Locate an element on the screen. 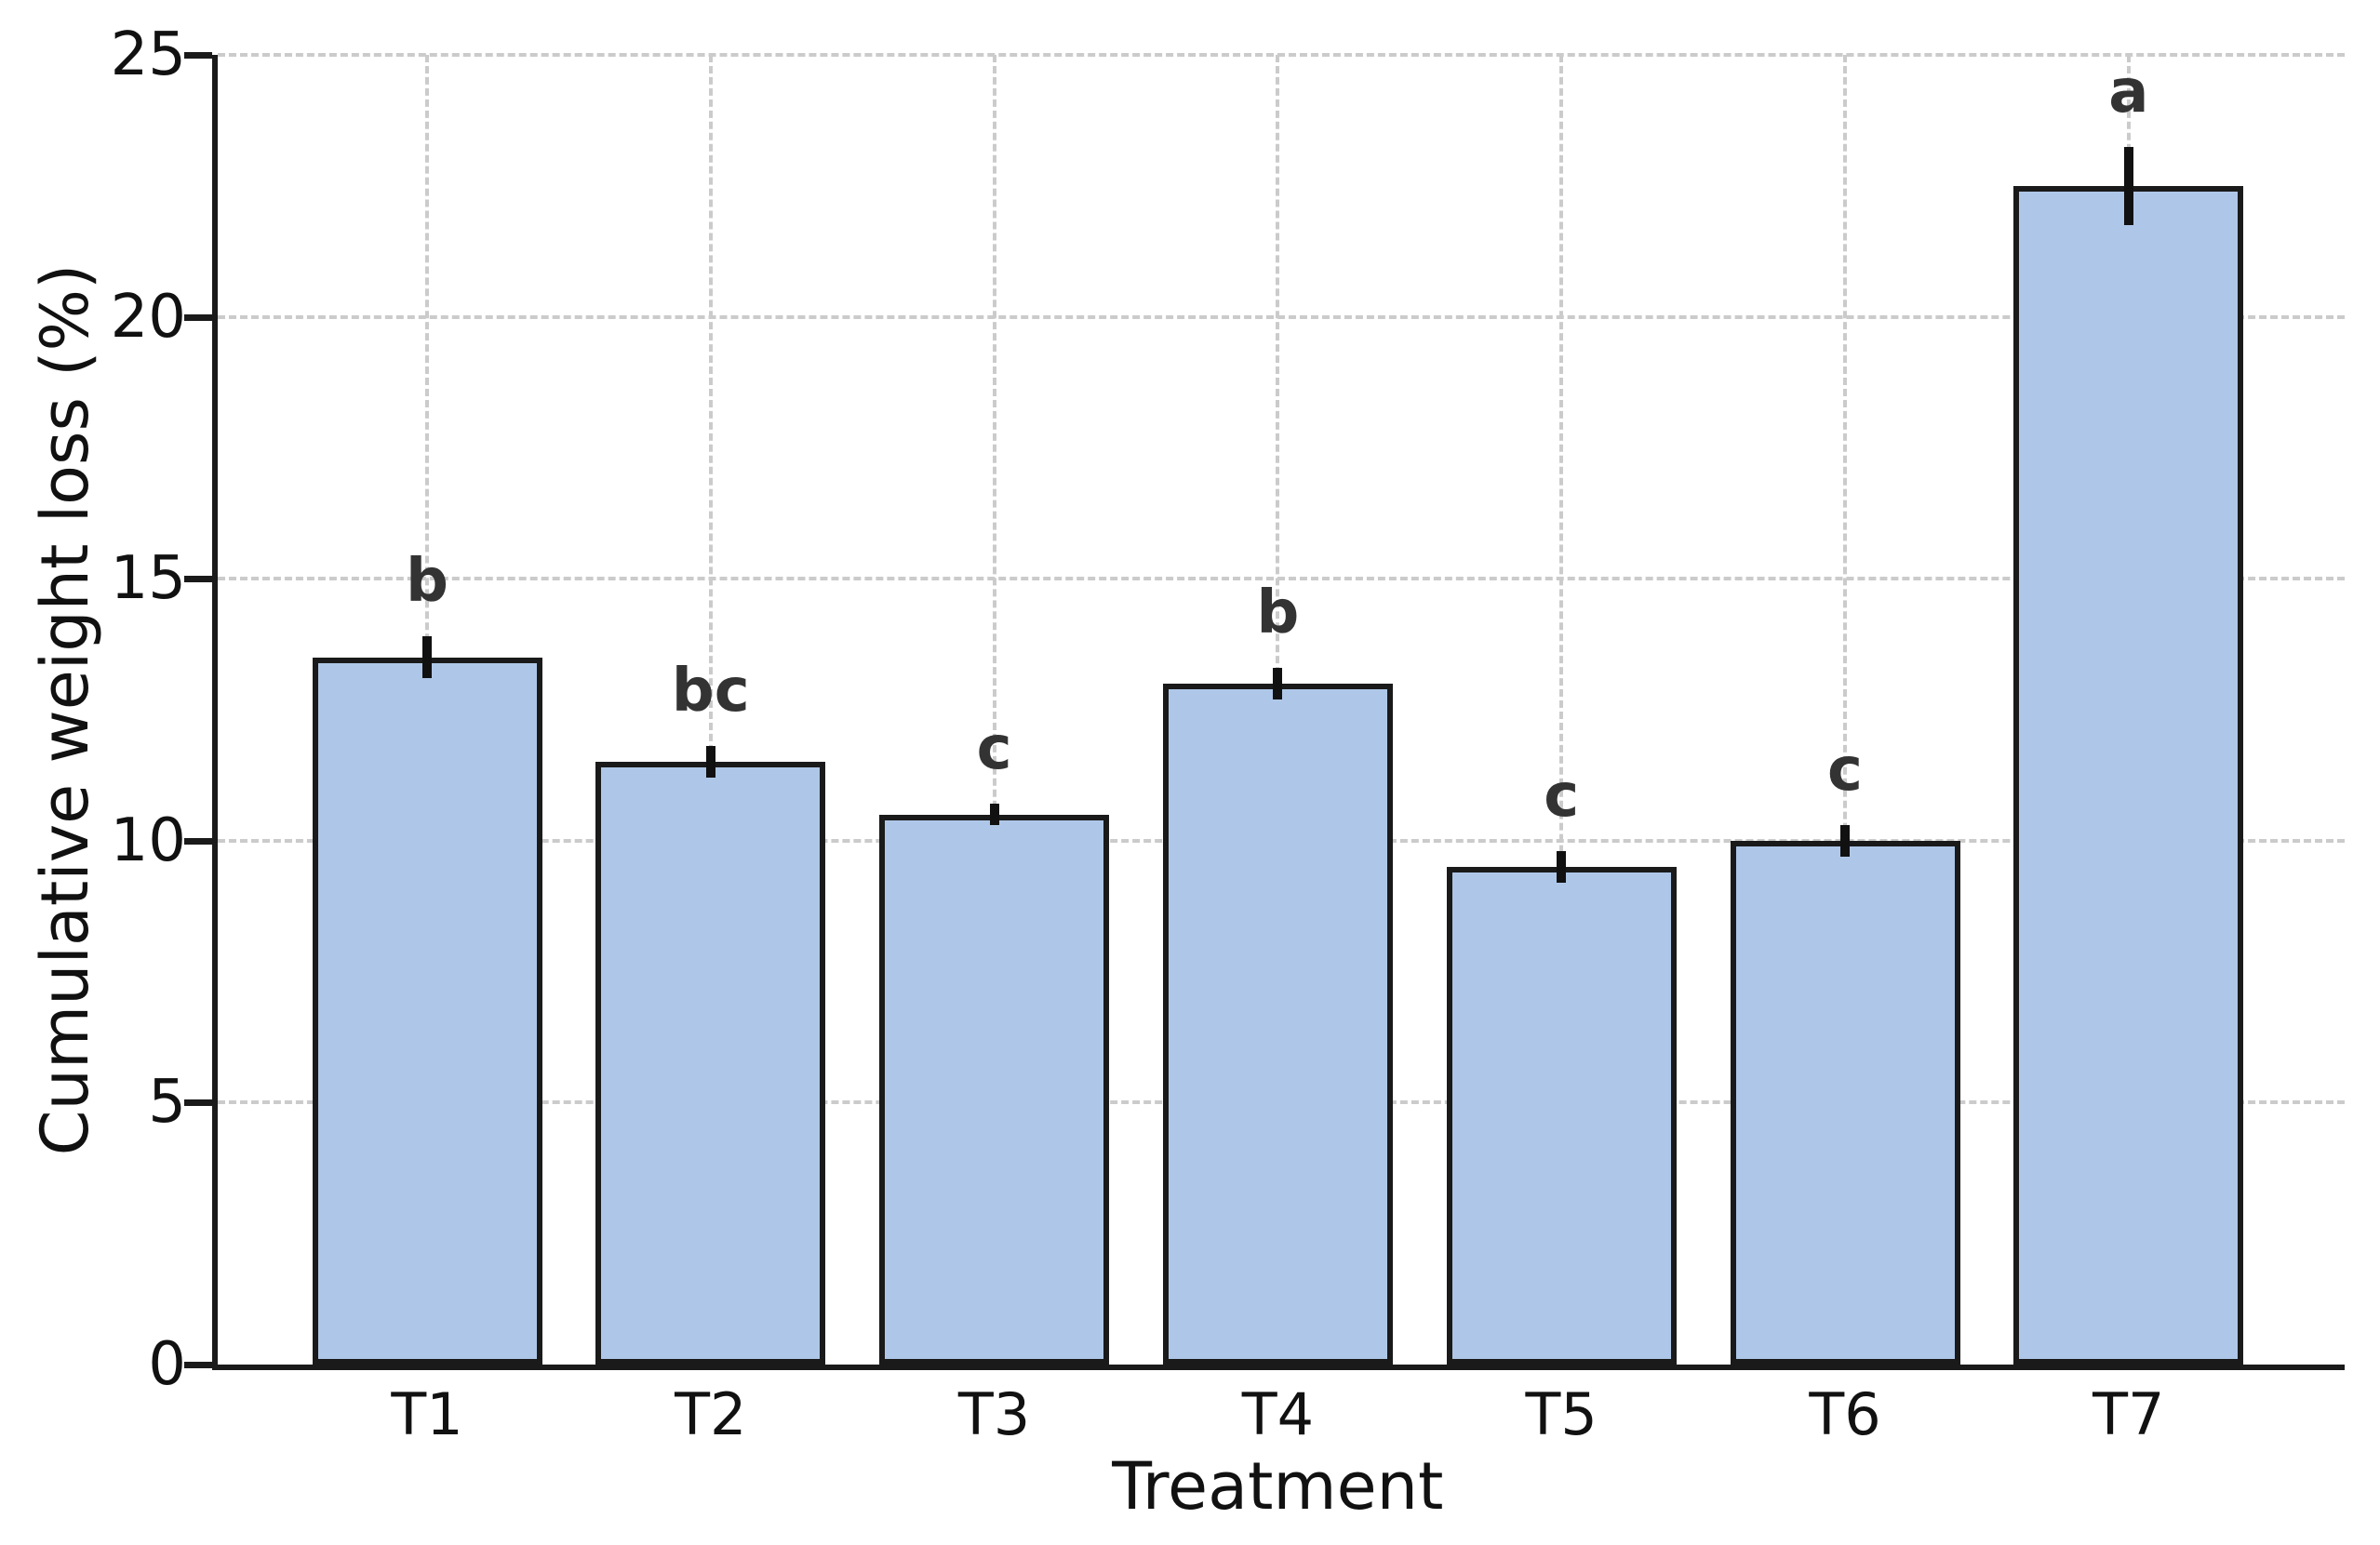 This screenshot has height=1545, width=2380. bar-T6 is located at coordinates (1845, 1102).